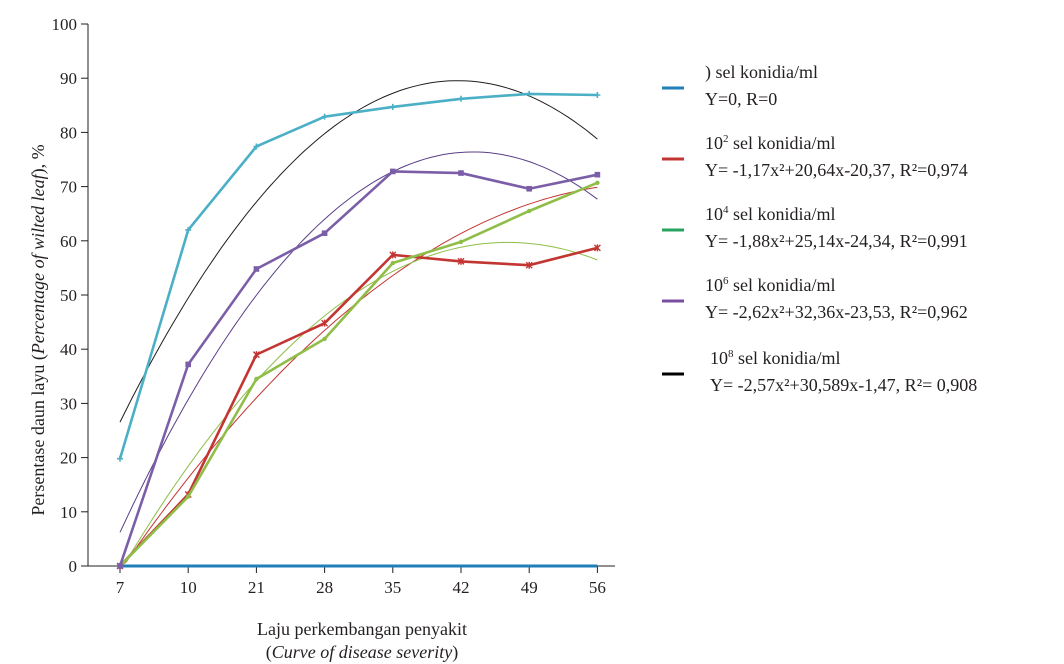 This screenshot has height=664, width=1064. I want to click on legend-label: 102 sel konidia/ml, so click(770, 143).